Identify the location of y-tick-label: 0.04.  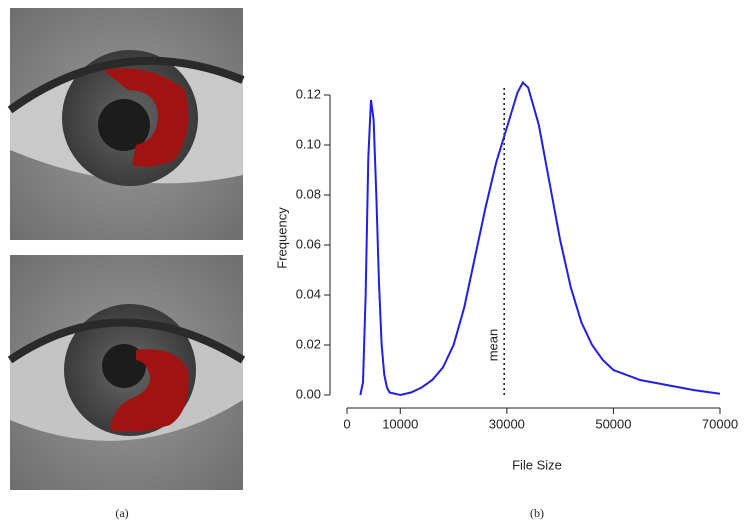
(308, 293).